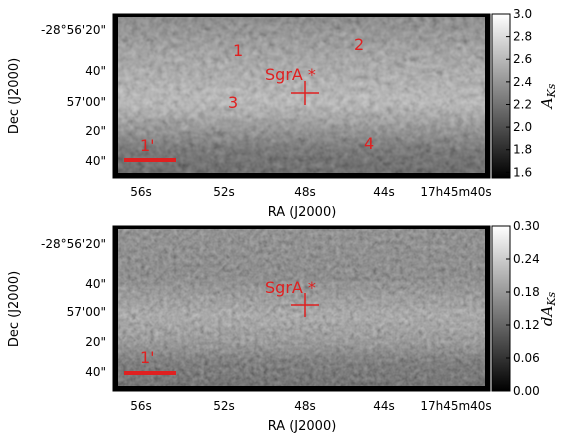 This screenshot has height=438, width=570. What do you see at coordinates (95, 342) in the screenshot?
I see `bottom-ytick-label: 20"` at bounding box center [95, 342].